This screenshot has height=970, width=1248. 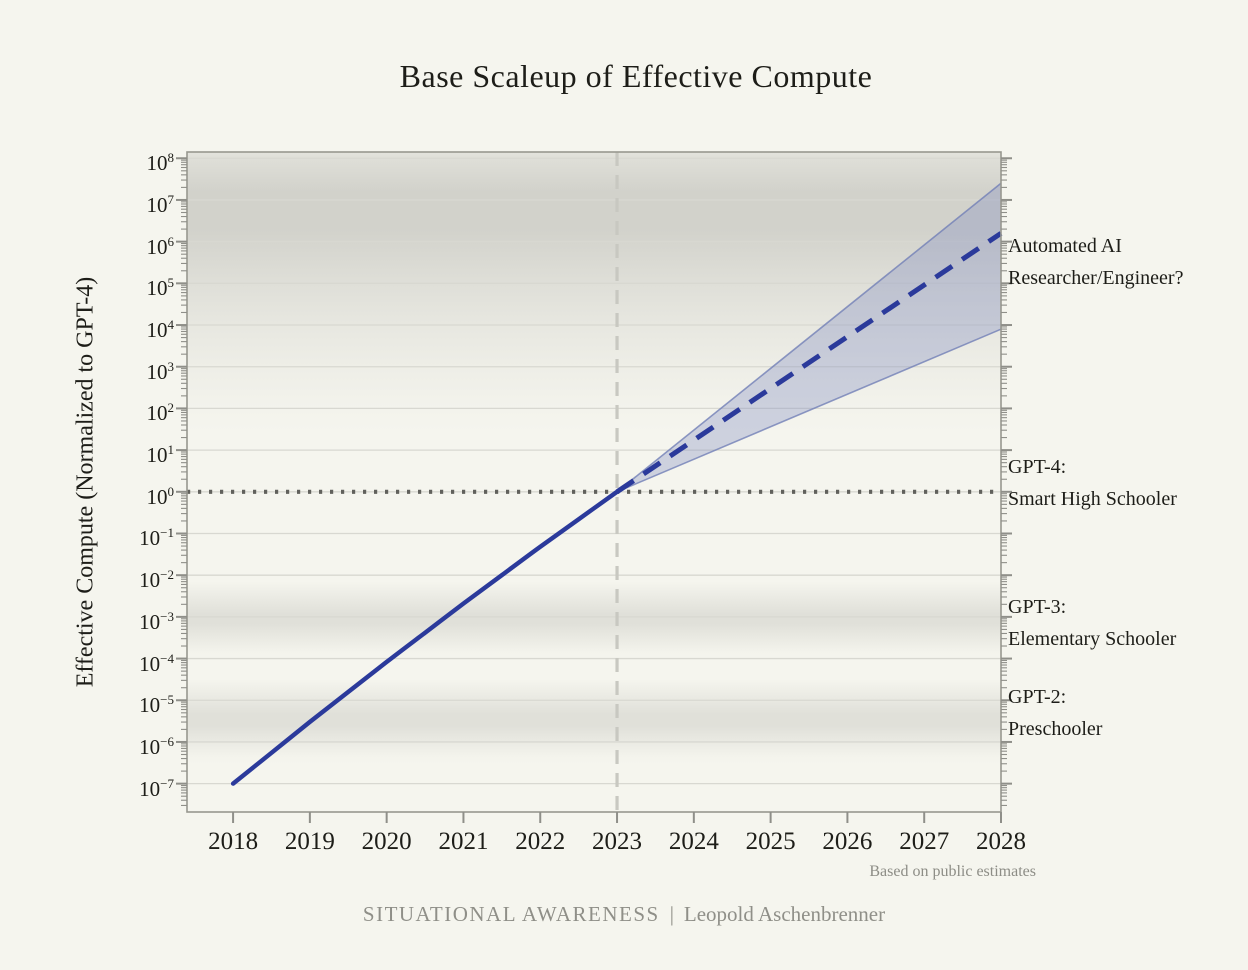 What do you see at coordinates (1092, 639) in the screenshot?
I see `annotation-line: Elementary Schooler` at bounding box center [1092, 639].